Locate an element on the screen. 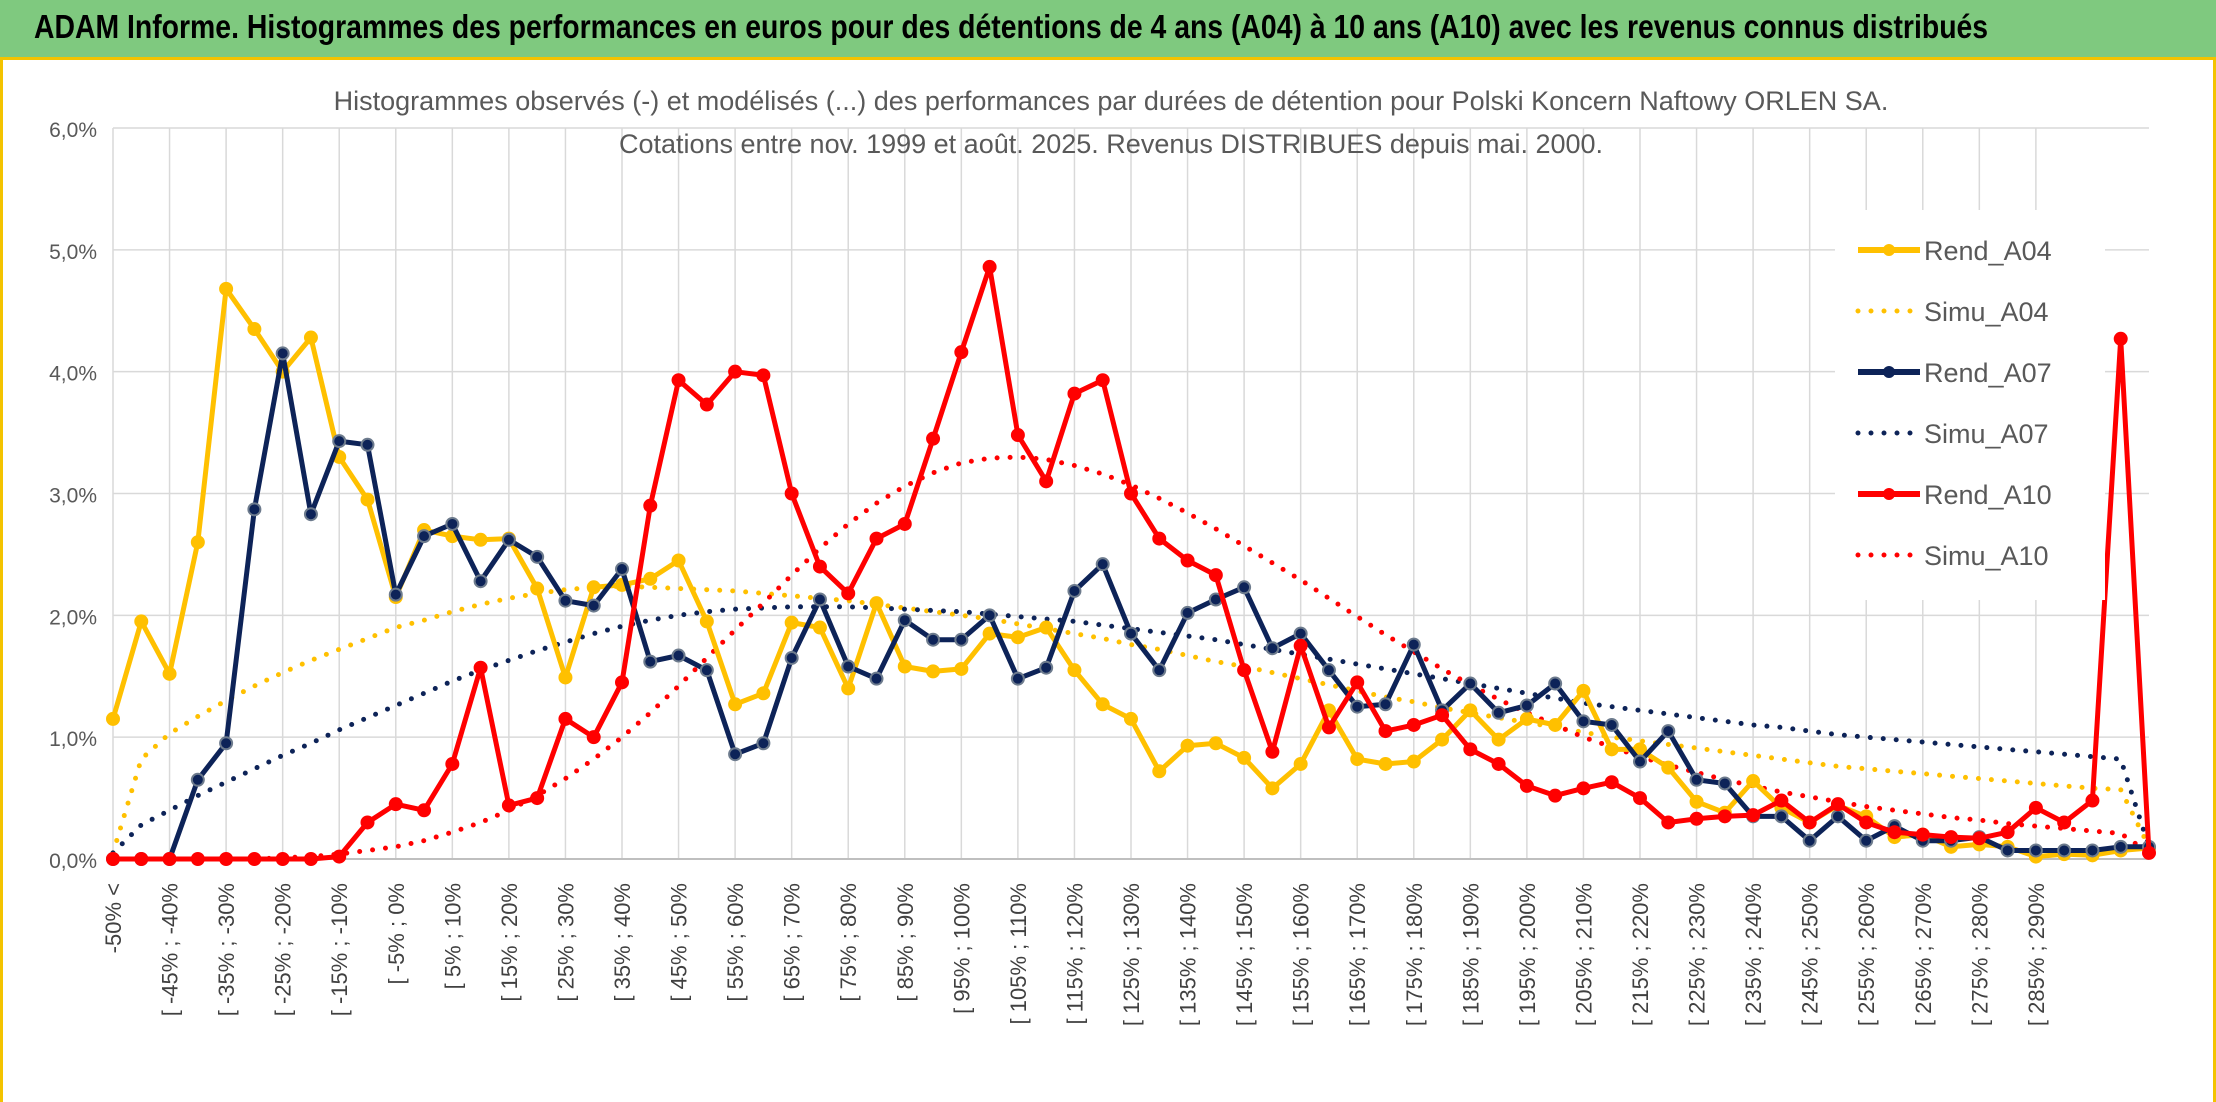 Image resolution: width=2216 pixels, height=1102 pixels. legend-item: Rend_A10 is located at coordinates (1955, 495).